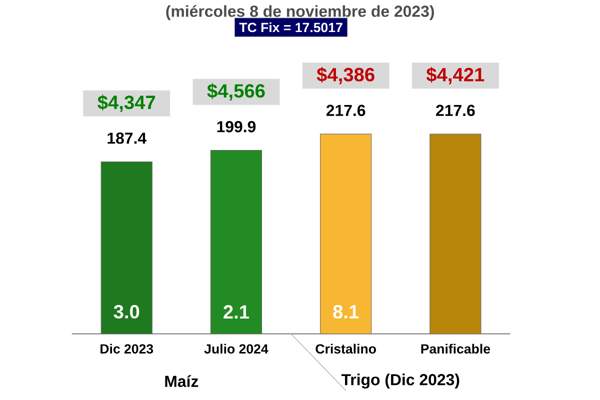 The width and height of the screenshot is (600, 400). Describe the element at coordinates (236, 349) in the screenshot. I see `x-tick-label: Julio 2024` at that location.